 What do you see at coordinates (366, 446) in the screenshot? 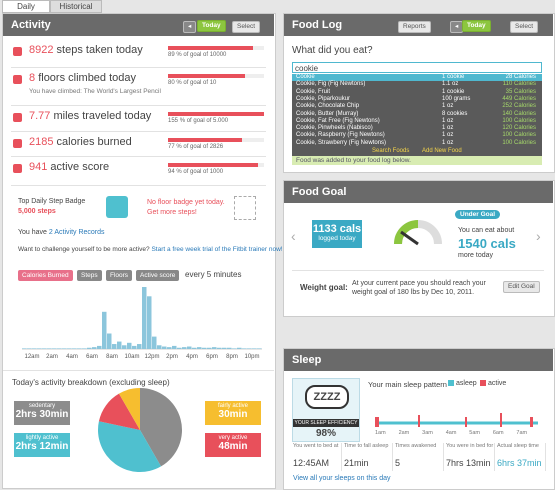
I see `sleep-stat-label: Time to fall asleep` at bounding box center [366, 446].